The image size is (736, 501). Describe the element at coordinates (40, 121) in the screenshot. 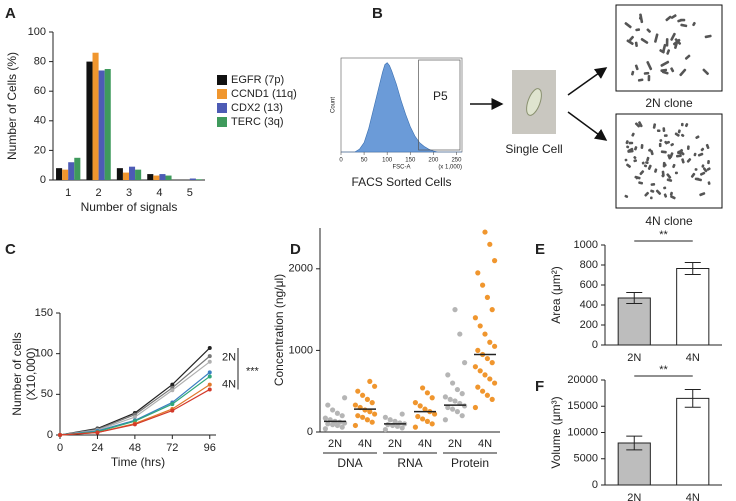

I see `y-tick-label: 40` at that location.